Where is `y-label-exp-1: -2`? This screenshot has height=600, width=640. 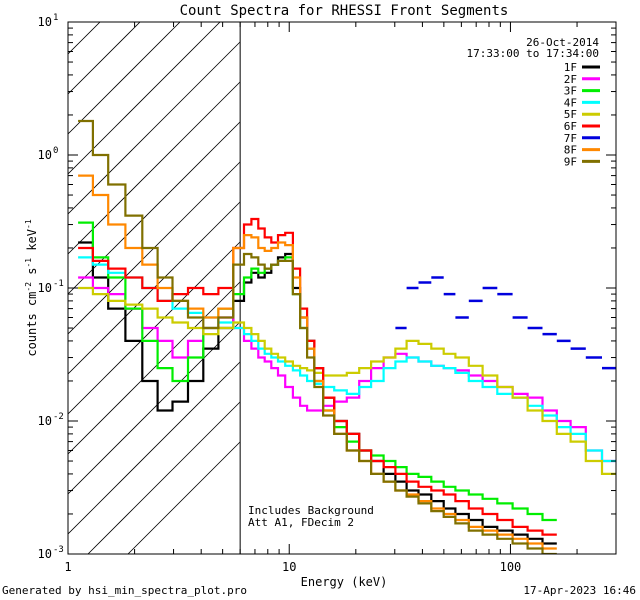
y-label-exp-1: -2 is located at coordinates (28, 287).